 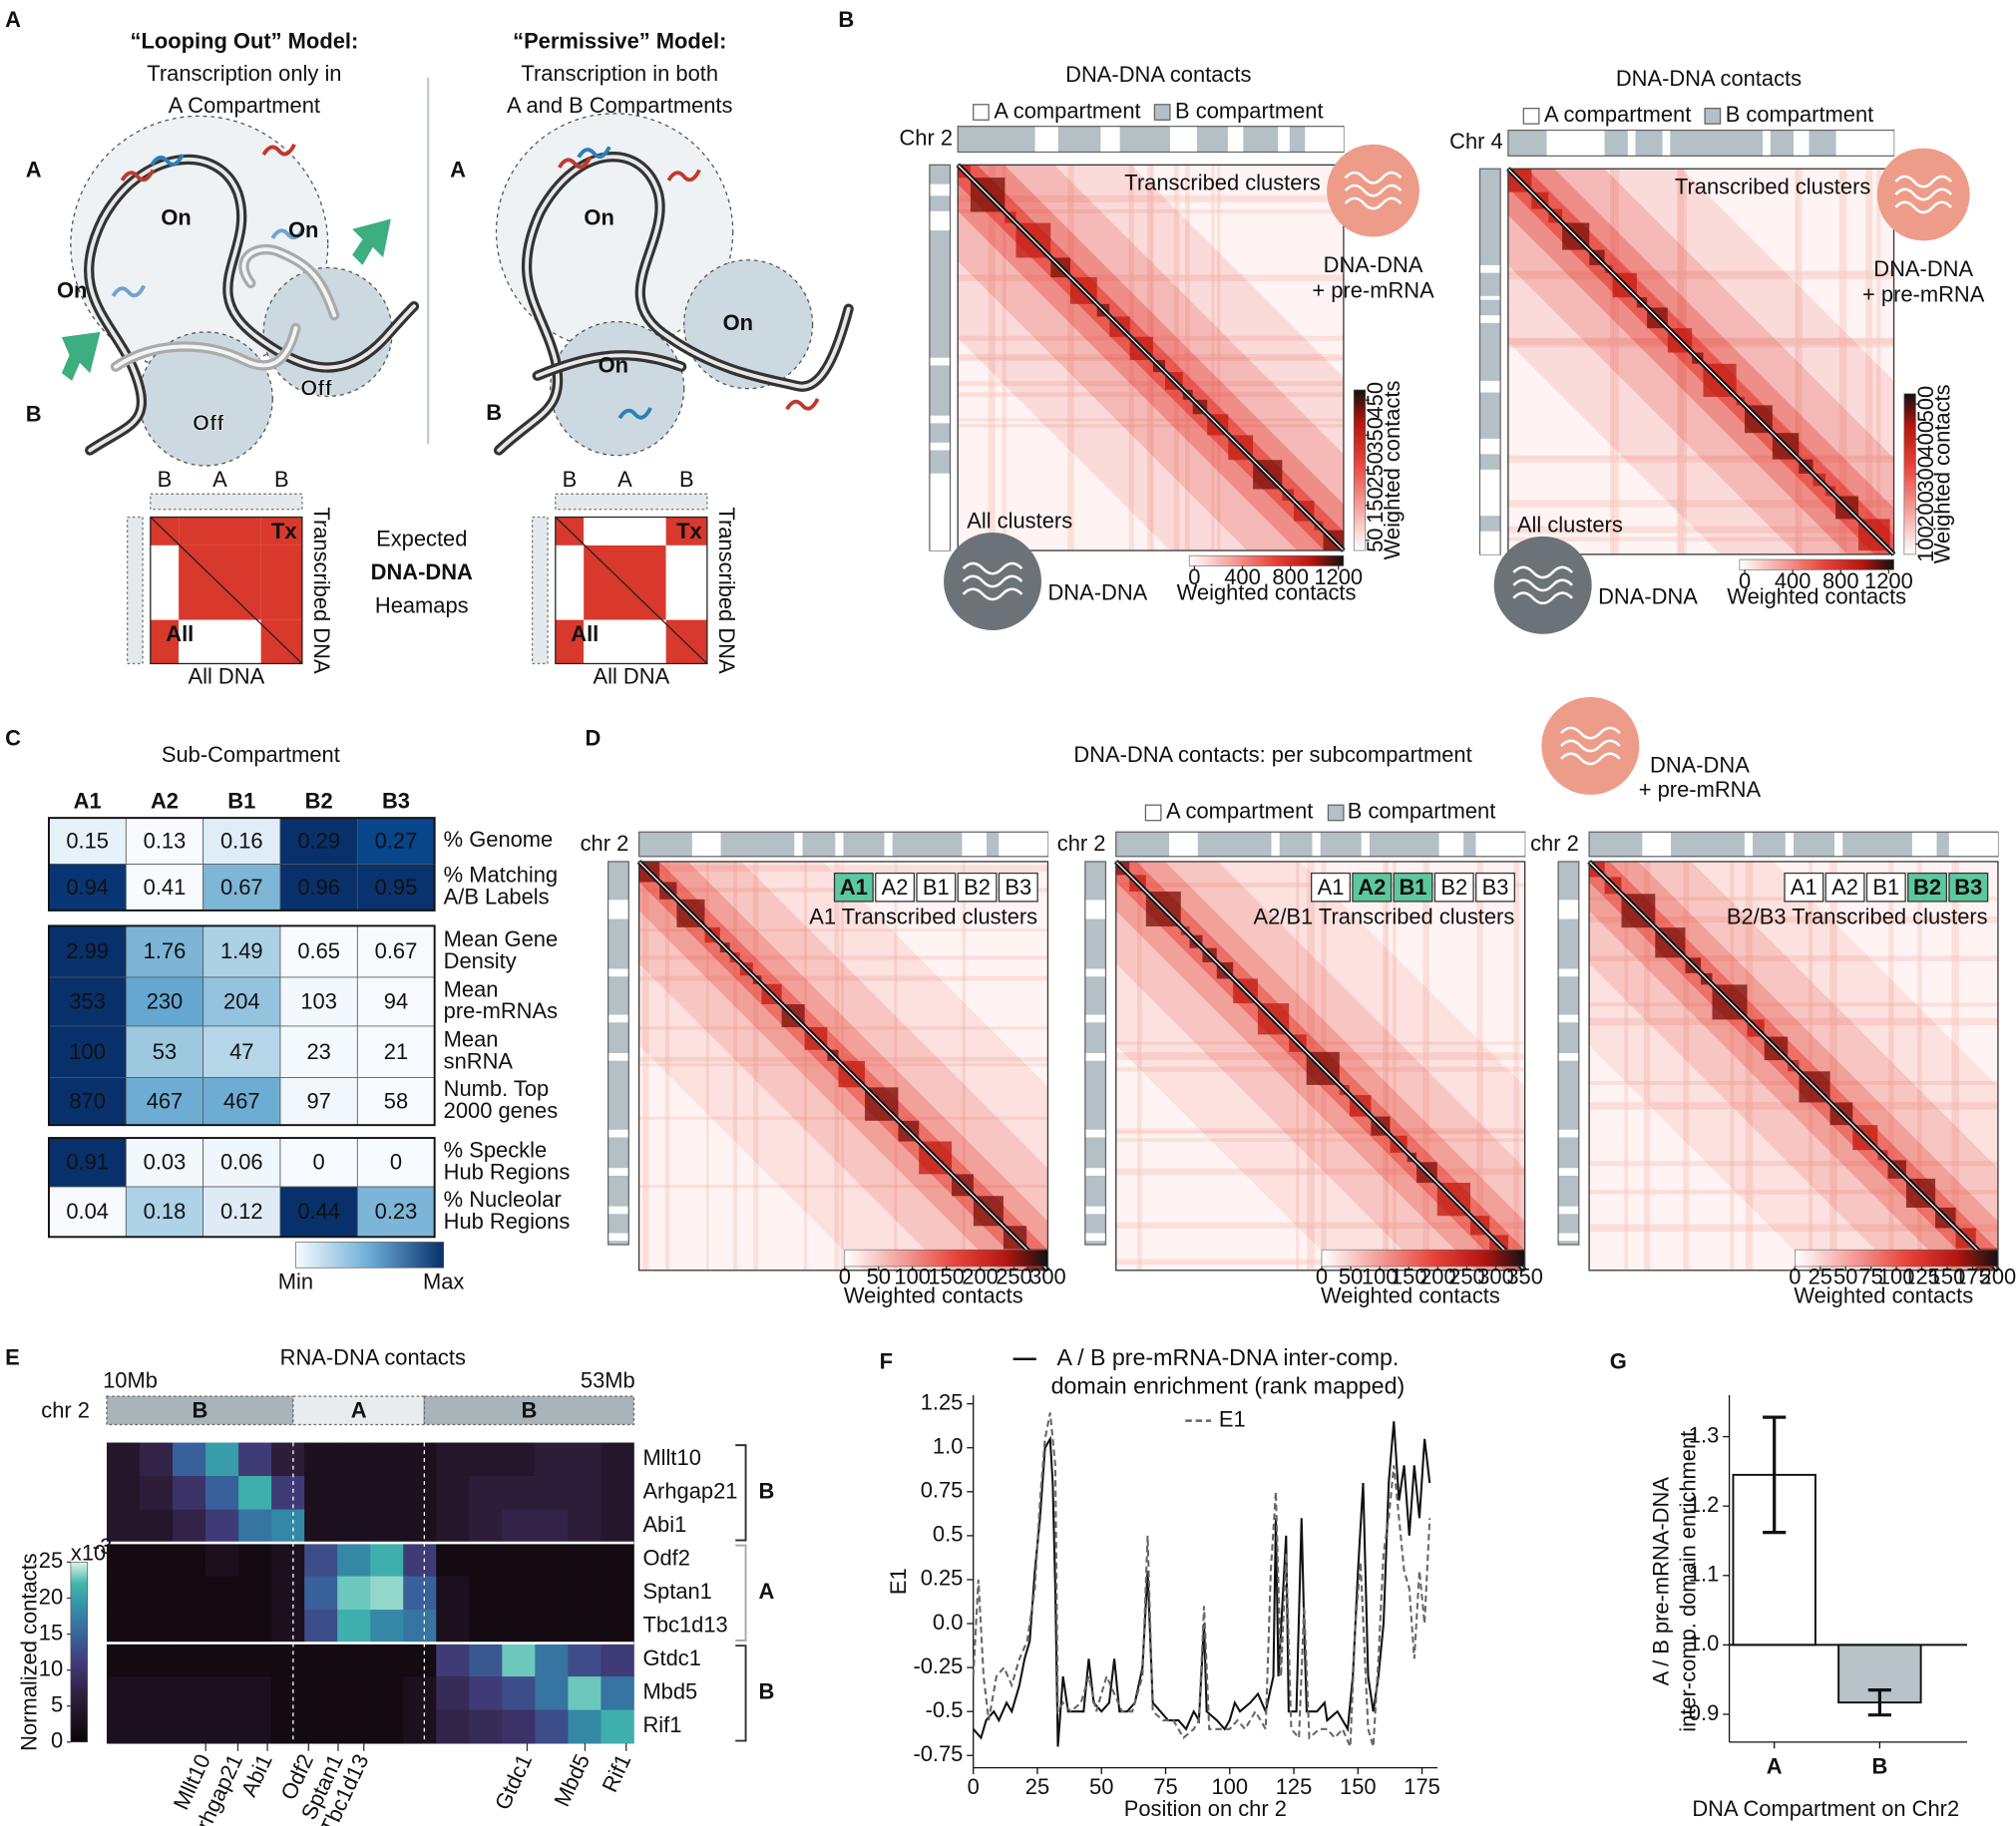 What do you see at coordinates (684, 176) in the screenshot?
I see `transcript` at bounding box center [684, 176].